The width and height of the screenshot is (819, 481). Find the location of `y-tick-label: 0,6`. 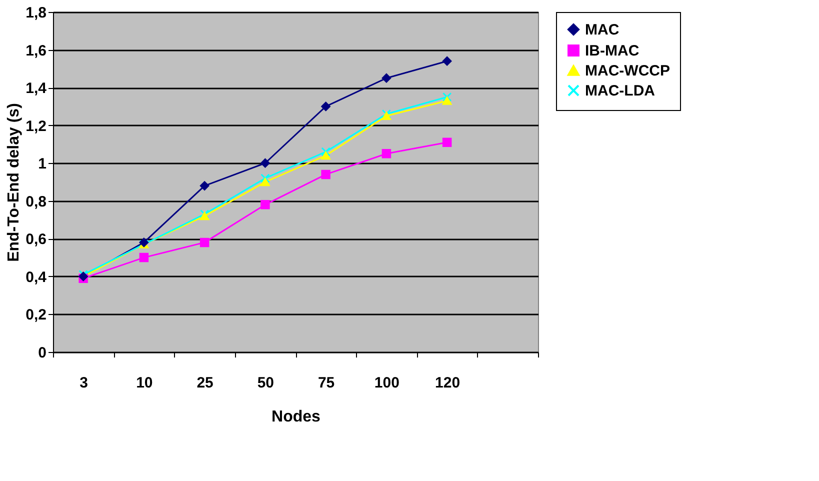

y-tick-label: 0,6 is located at coordinates (36, 239).